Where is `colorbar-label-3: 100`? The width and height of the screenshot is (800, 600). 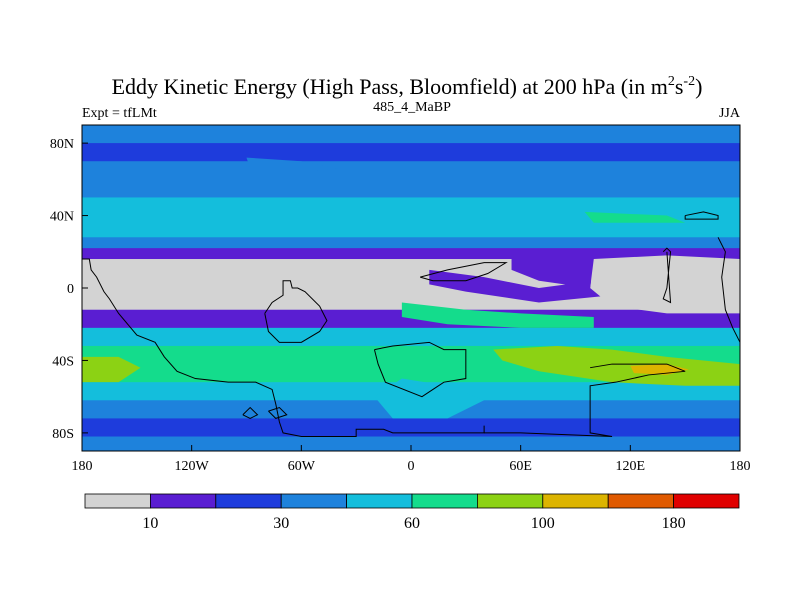
colorbar-label-3: 100 is located at coordinates (543, 523).